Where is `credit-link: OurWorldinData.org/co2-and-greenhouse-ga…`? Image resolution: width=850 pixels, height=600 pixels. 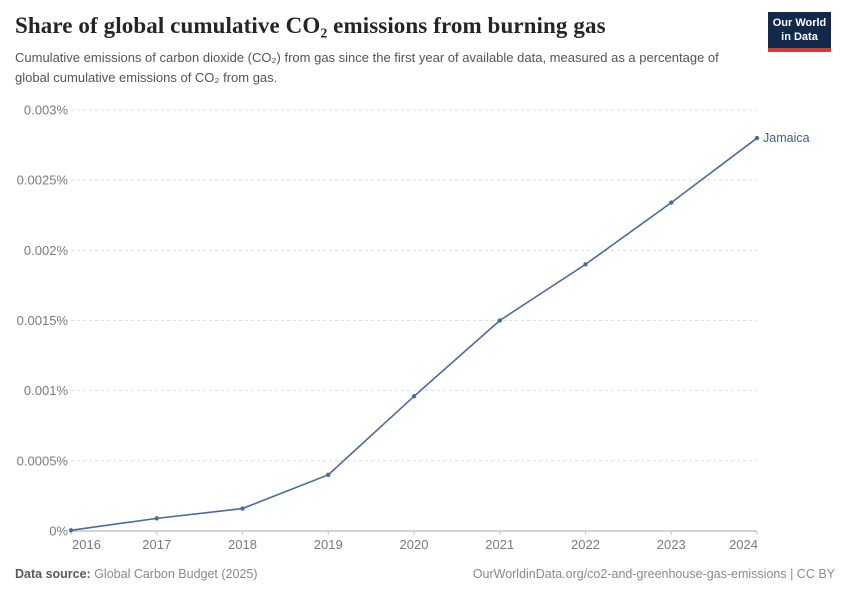 credit-link: OurWorldinData.org/co2-and-greenhouse-ga… is located at coordinates (653, 574).